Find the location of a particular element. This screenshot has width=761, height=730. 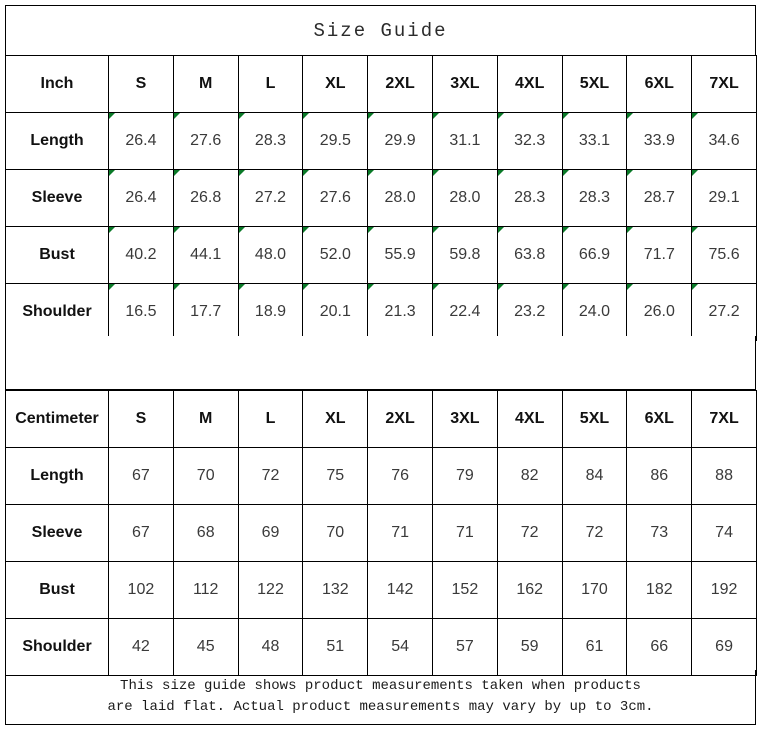

measurement-value-cell: 102 is located at coordinates (141, 590).